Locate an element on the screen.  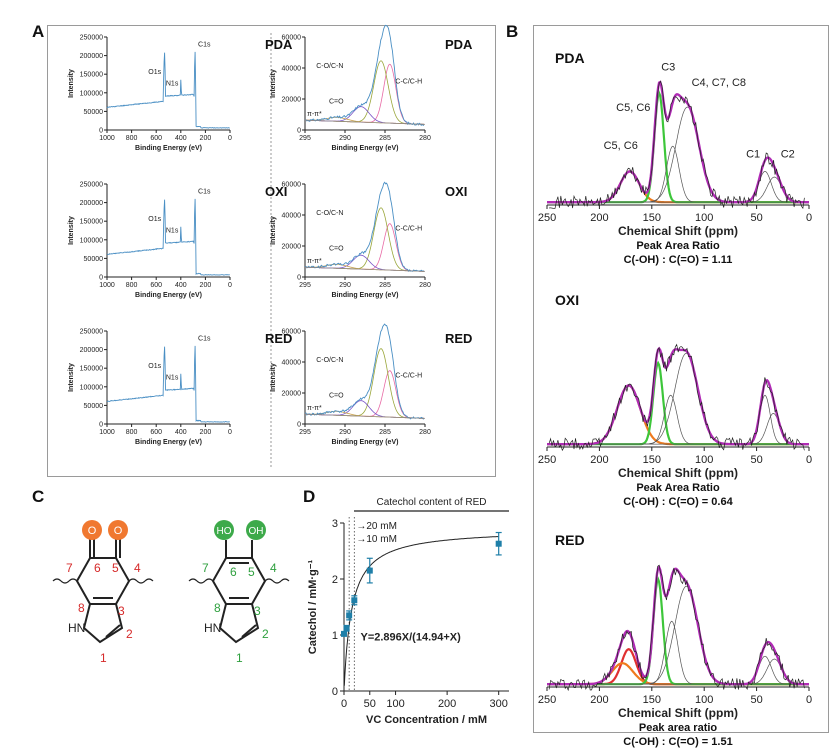
y-tick-label: 250000 is located at coordinates (91, 38).